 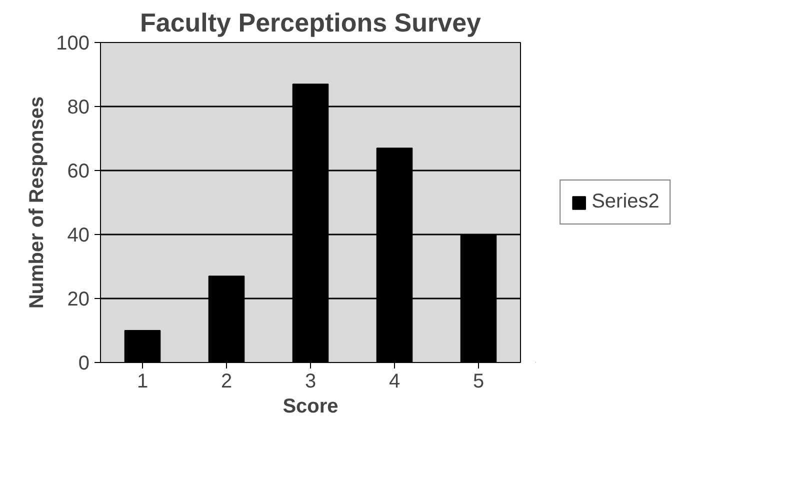 What do you see at coordinates (626, 202) in the screenshot?
I see `legend-label: Series2` at bounding box center [626, 202].